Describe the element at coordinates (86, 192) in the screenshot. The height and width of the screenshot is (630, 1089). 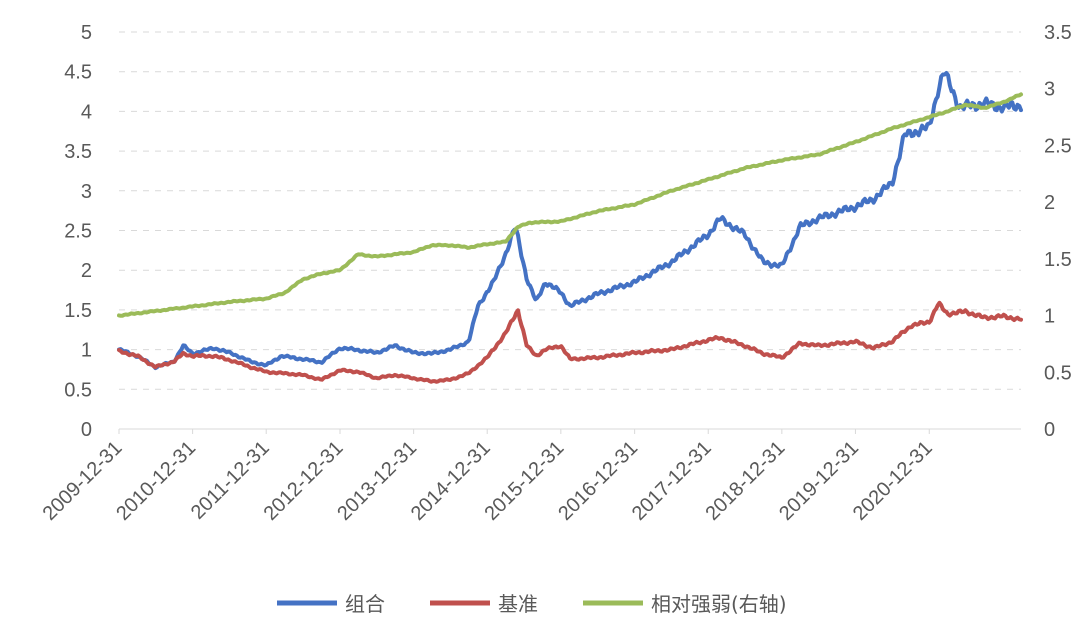
I see `left-tick-label: 3` at that location.